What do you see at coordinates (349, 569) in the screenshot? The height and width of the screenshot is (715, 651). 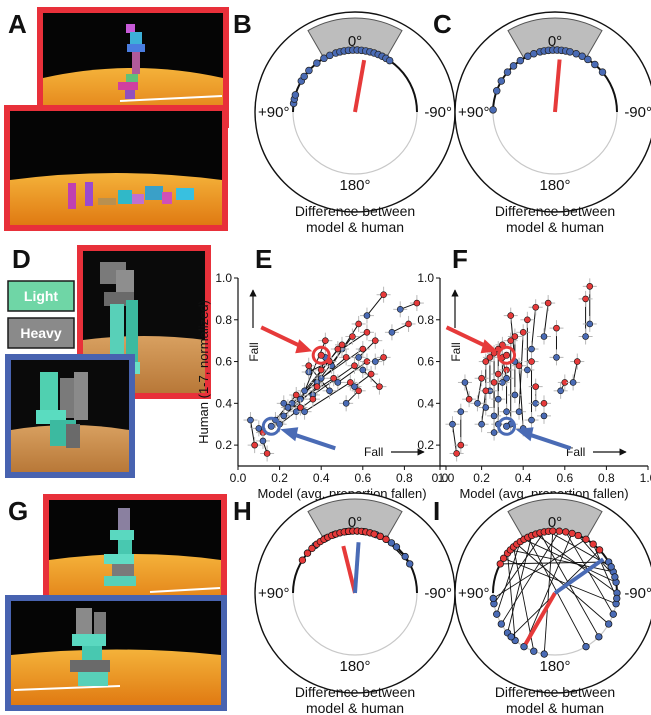 I see `red-mean-vector` at bounding box center [349, 569].